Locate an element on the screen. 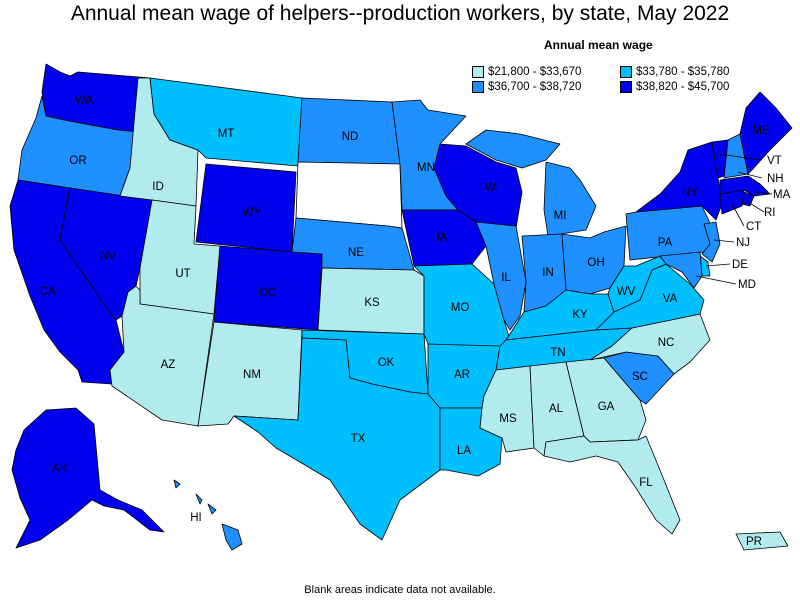  state-label-in: IN is located at coordinates (548, 273).